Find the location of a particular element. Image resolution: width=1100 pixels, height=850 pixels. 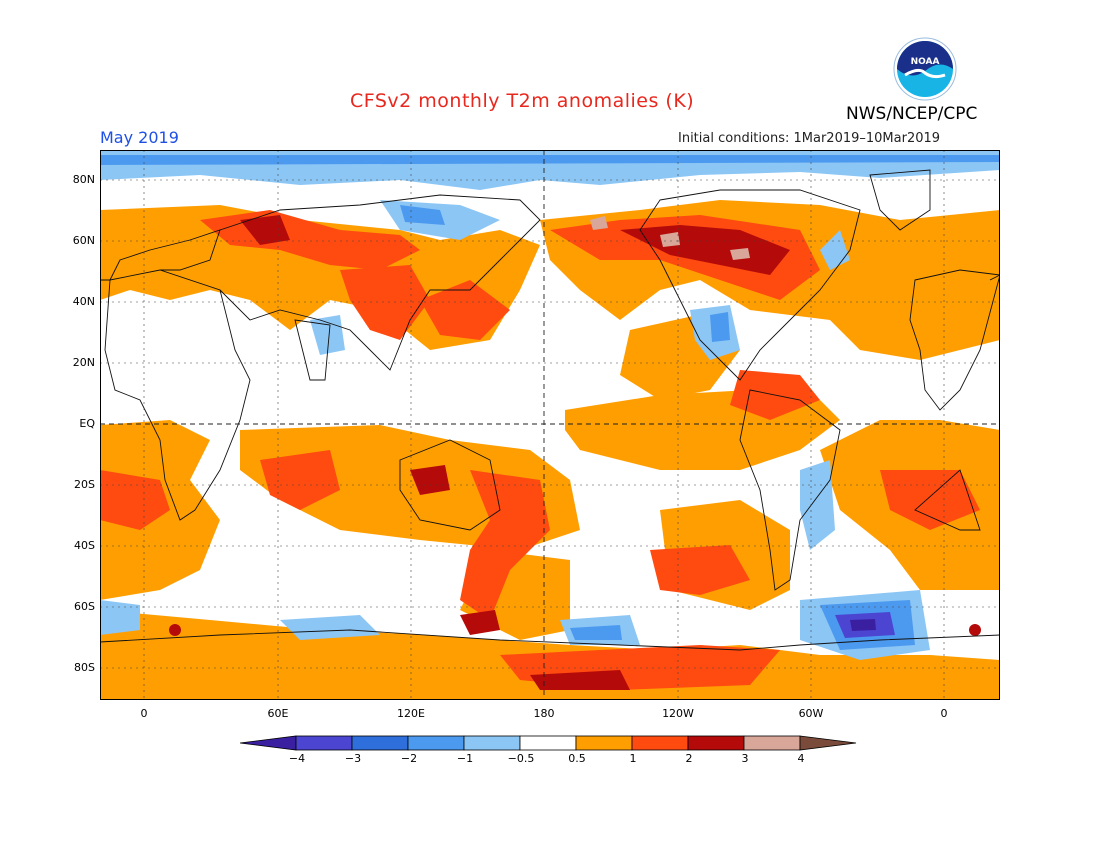

lat-label-40s: 40S is located at coordinates (84, 545).